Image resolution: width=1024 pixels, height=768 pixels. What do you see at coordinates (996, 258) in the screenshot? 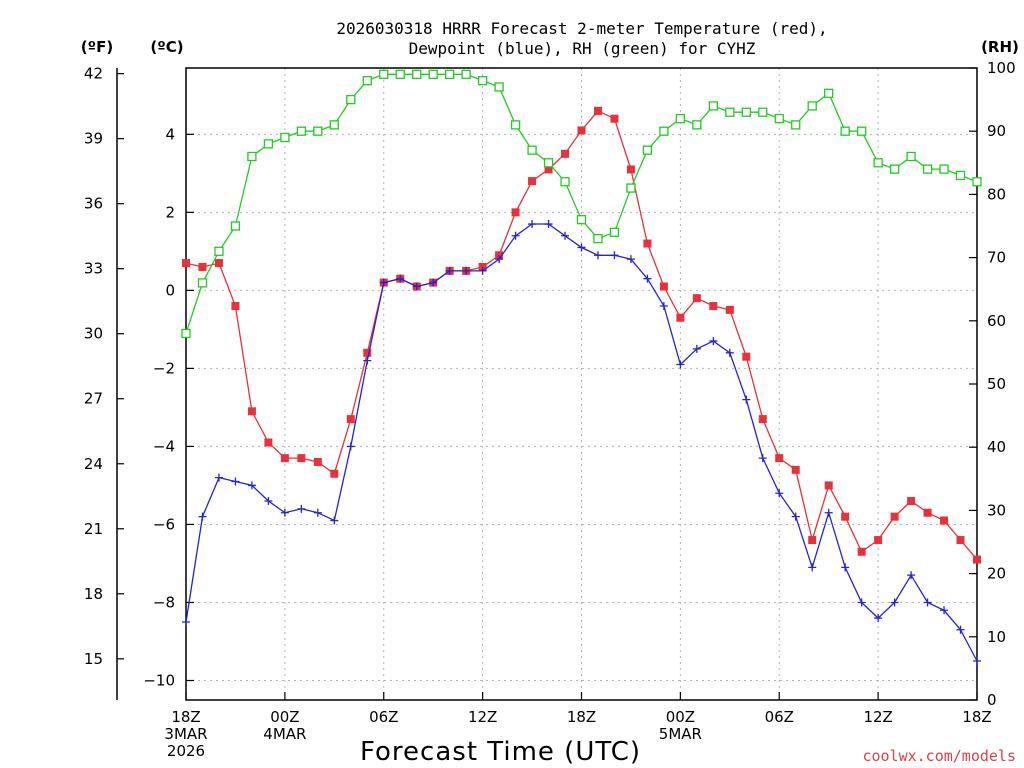
I see `rh-tick-label: 70` at bounding box center [996, 258].